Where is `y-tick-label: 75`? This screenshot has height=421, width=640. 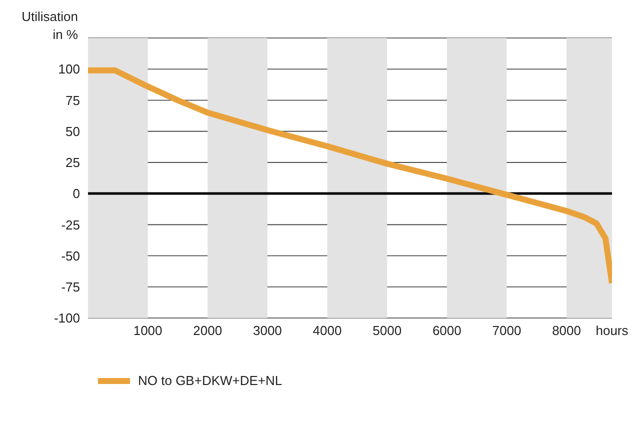
y-tick-label: 75 is located at coordinates (73, 100).